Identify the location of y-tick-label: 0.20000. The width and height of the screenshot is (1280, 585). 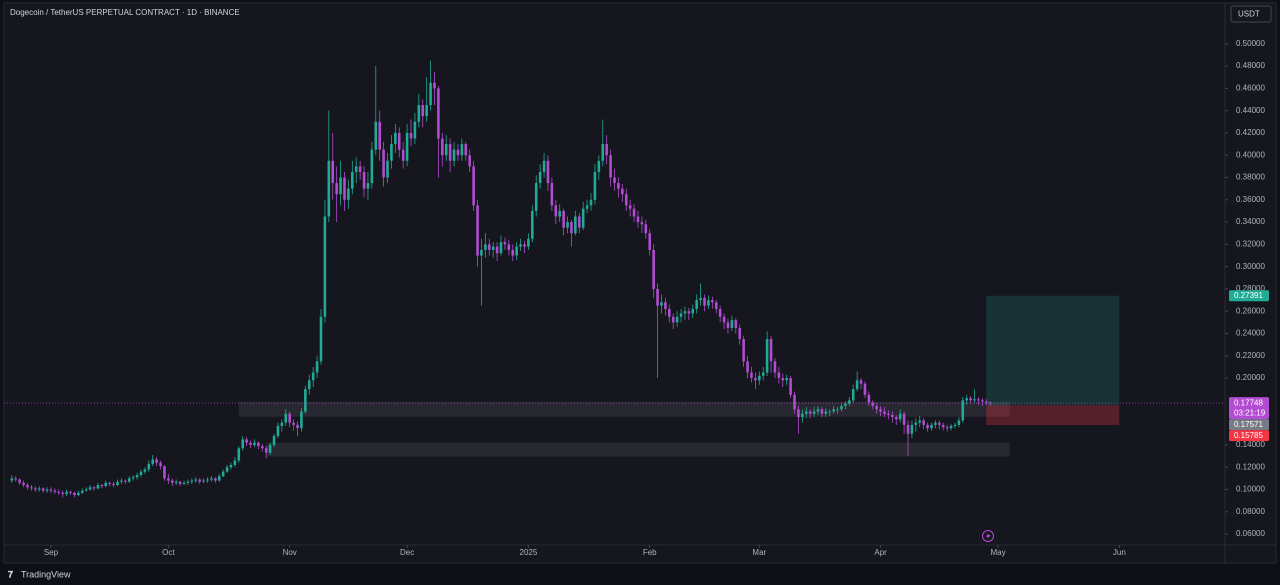
(1250, 377).